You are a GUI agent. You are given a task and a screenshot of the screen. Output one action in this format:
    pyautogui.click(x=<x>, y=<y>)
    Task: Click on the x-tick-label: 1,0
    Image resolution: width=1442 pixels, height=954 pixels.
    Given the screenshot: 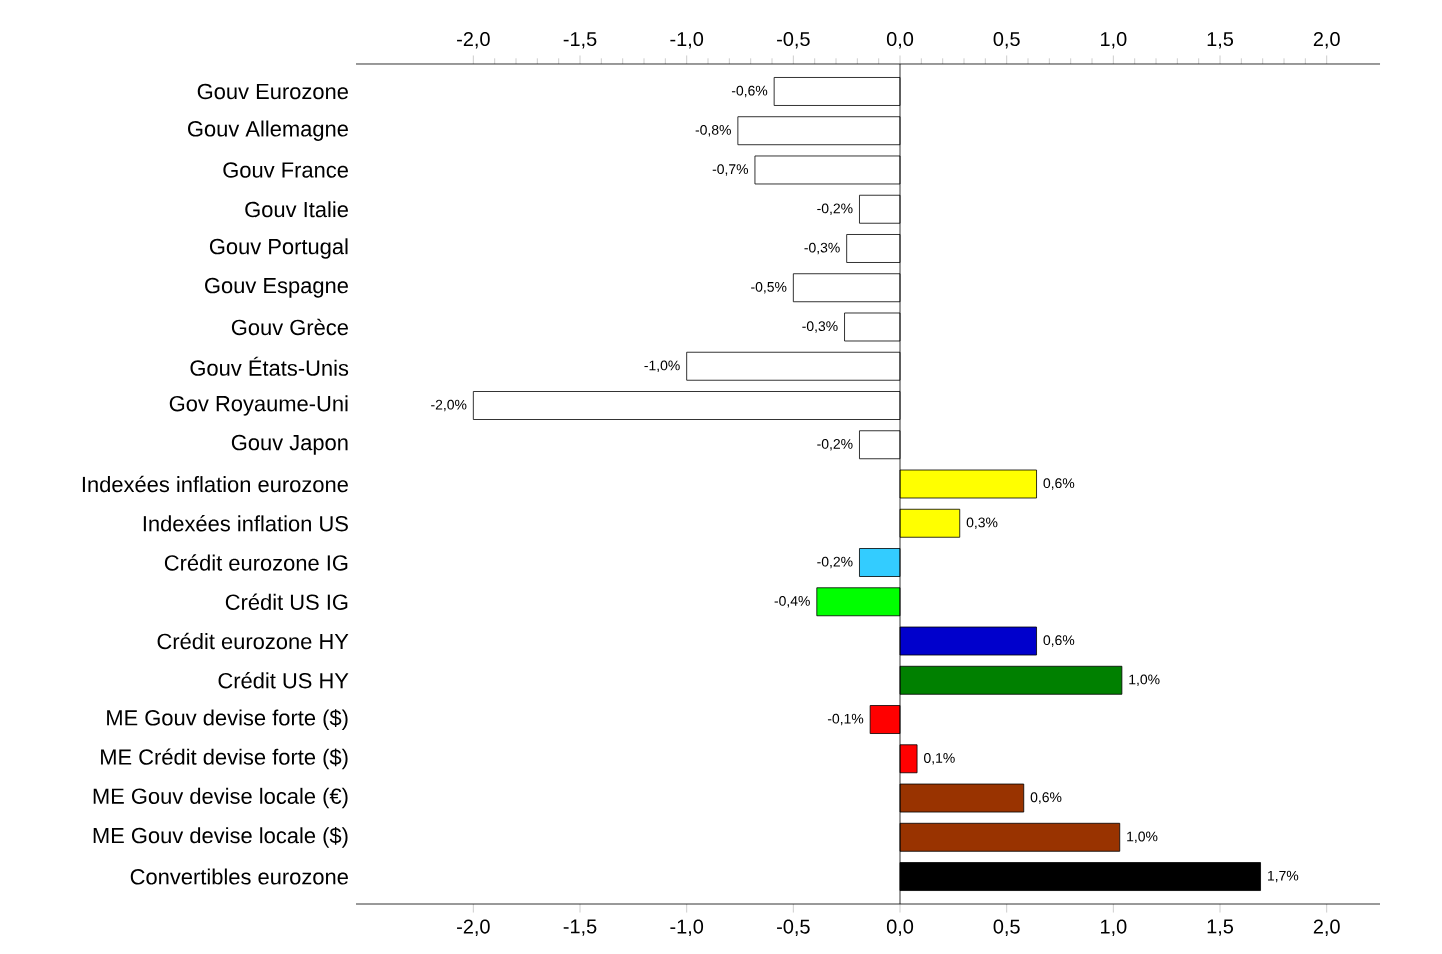 What is the action you would take?
    pyautogui.click(x=1114, y=928)
    